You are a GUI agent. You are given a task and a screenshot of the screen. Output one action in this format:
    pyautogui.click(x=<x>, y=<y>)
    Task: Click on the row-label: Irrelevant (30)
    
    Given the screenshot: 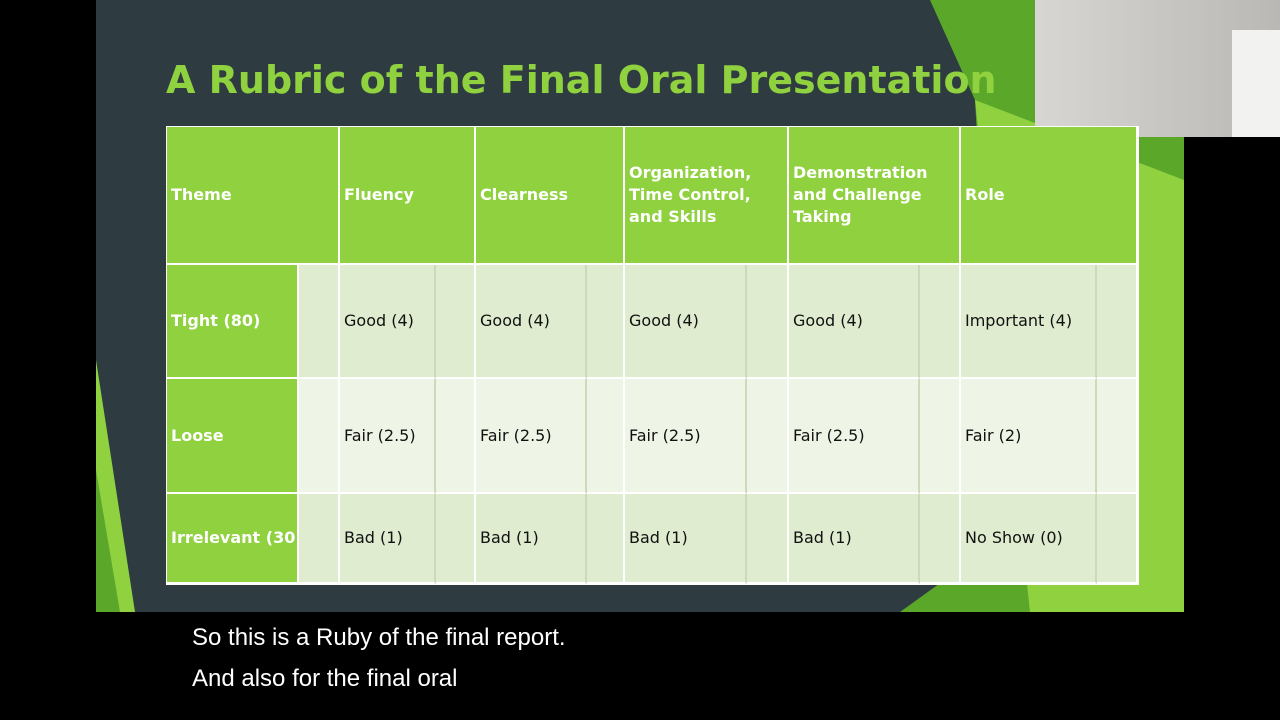 What is the action you would take?
    pyautogui.click(x=235, y=539)
    